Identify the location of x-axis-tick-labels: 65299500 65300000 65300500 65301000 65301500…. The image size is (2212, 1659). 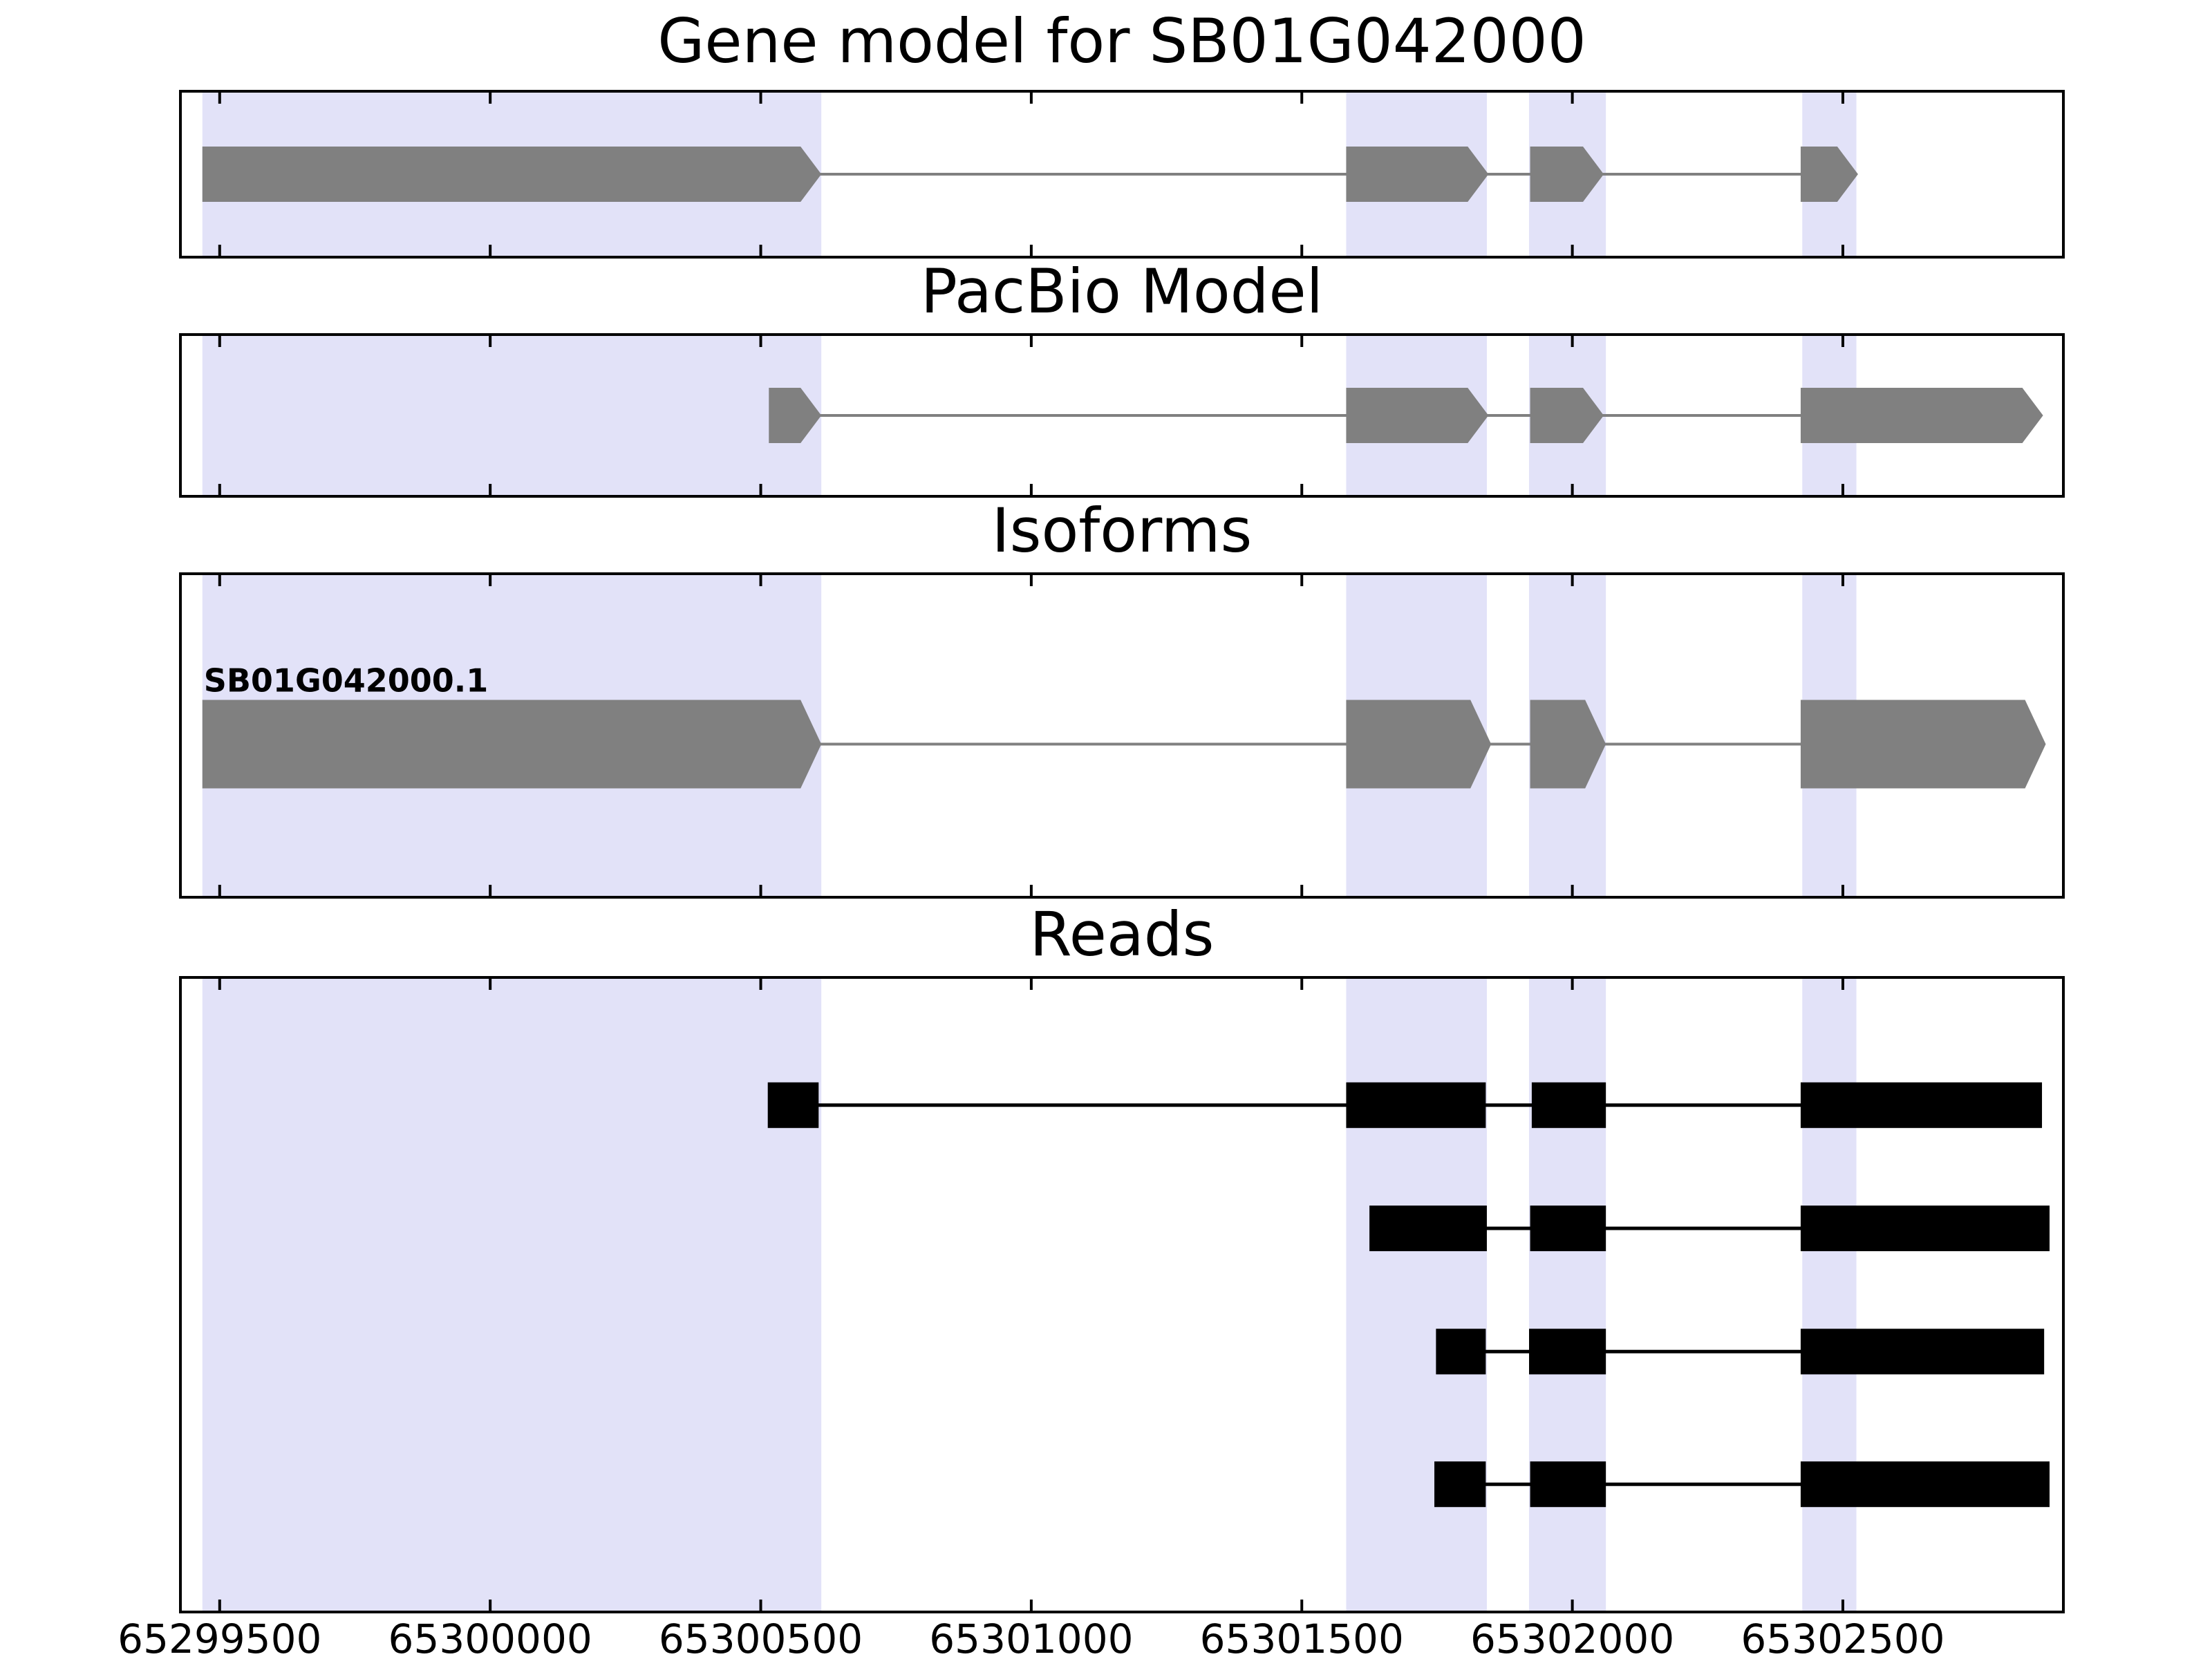
(1106, 1639).